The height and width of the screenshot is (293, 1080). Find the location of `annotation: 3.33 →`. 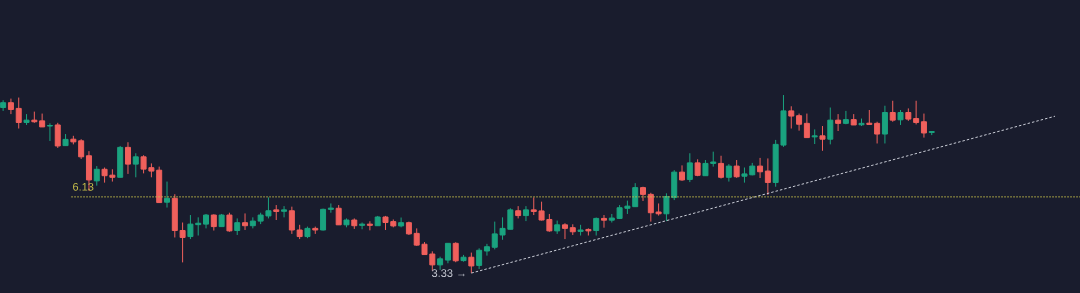

annotation: 3.33 → is located at coordinates (448, 273).